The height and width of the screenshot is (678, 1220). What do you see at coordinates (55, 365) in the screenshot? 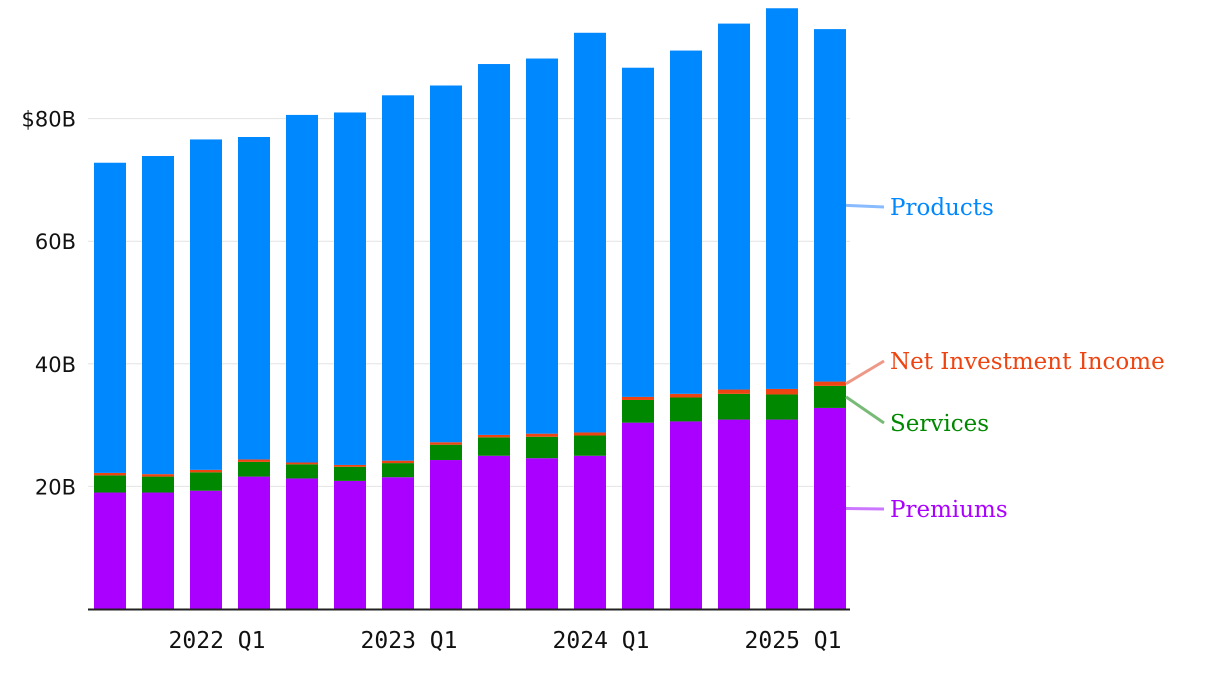
I see `y-tick-label: 40B` at bounding box center [55, 365].